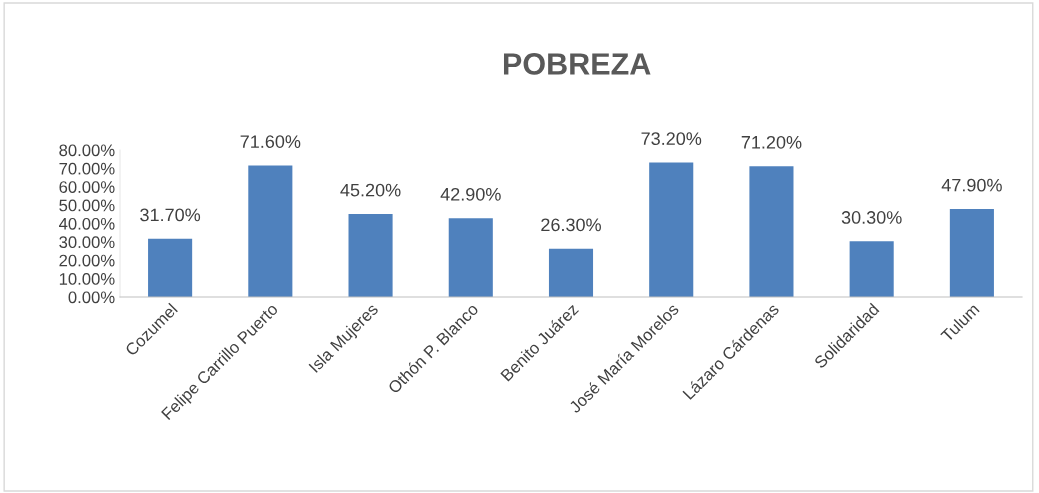  Describe the element at coordinates (577, 64) in the screenshot. I see `chart-title: POBREZA` at that location.